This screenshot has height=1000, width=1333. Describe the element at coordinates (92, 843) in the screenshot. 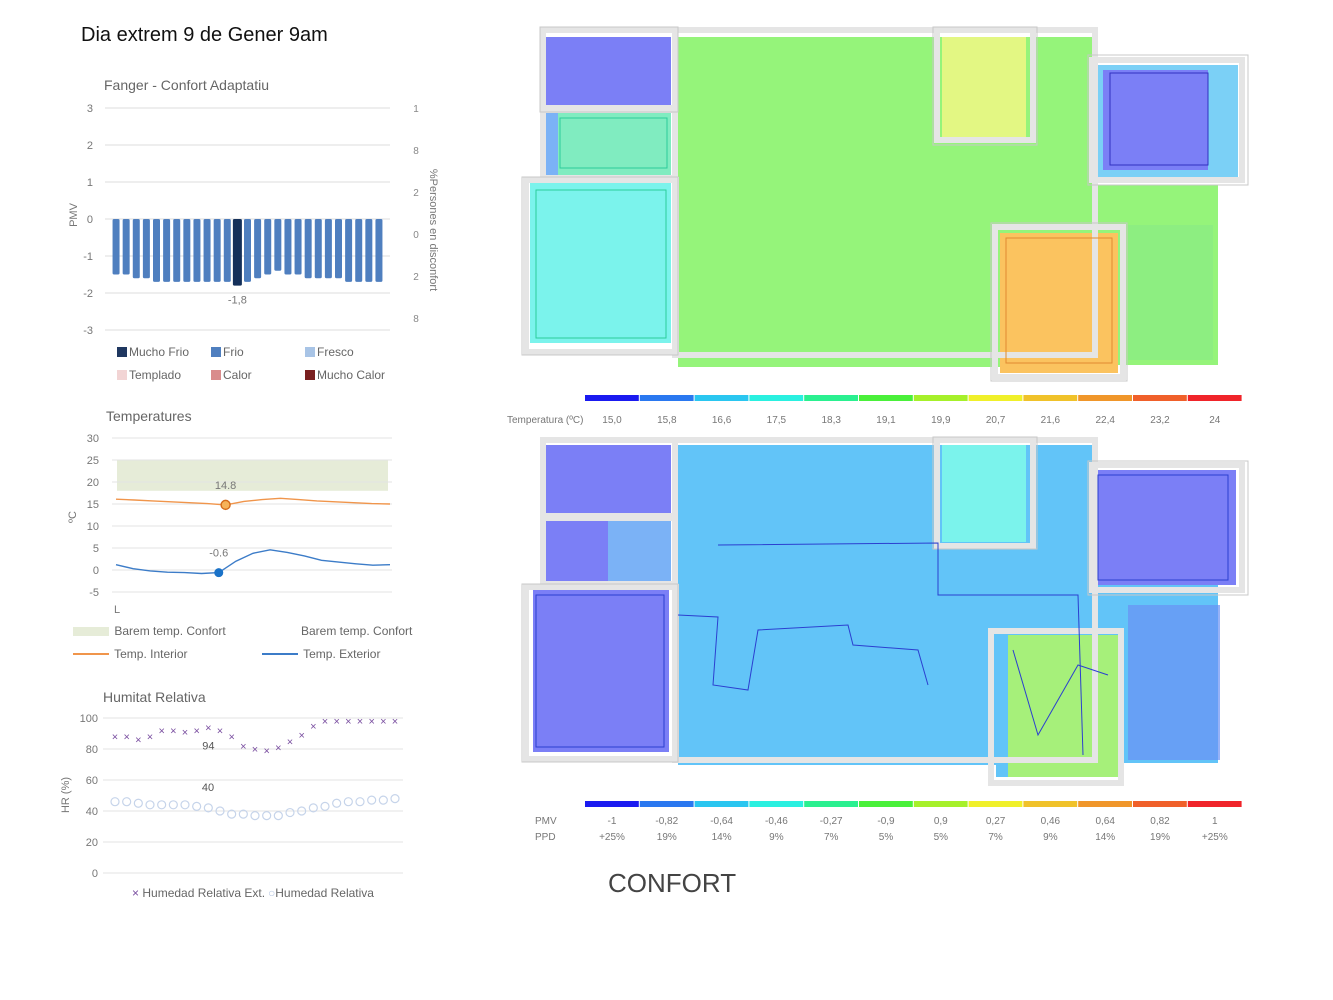

I see `hr-ytick: 20` at that location.